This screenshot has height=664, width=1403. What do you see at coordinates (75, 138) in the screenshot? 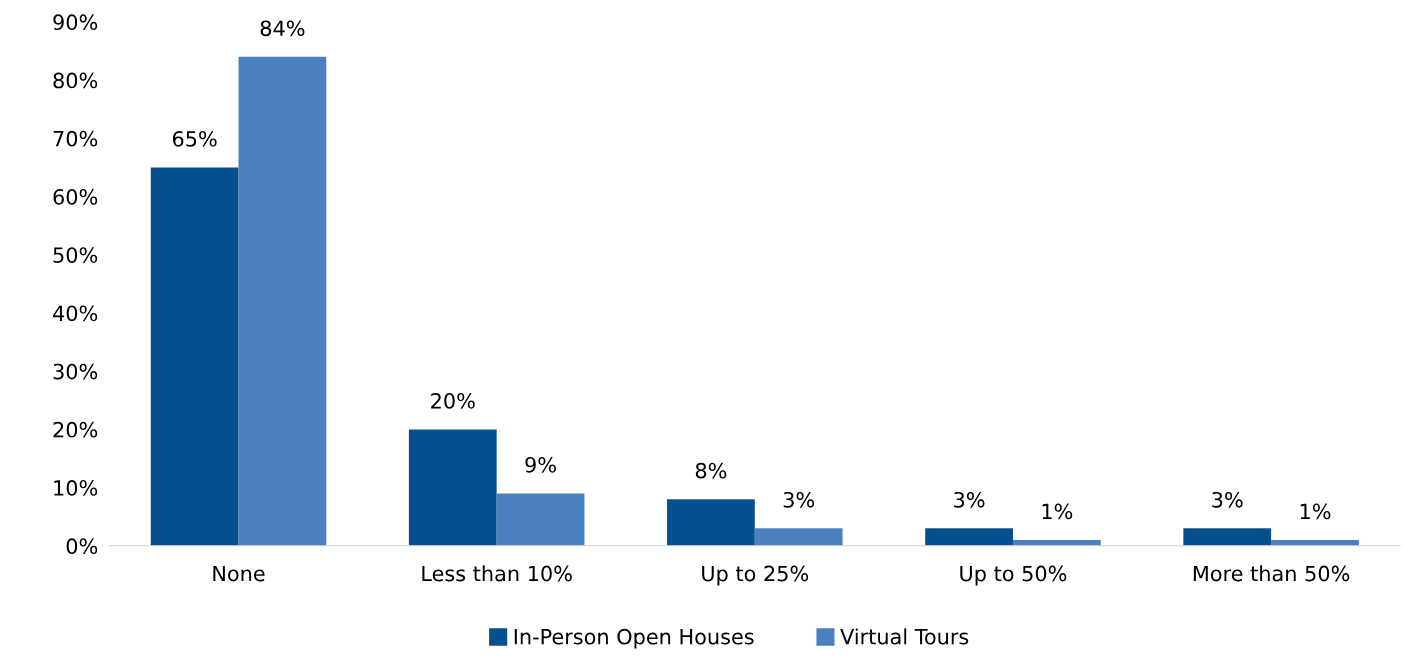
I see `y-tick-label: 70%` at bounding box center [75, 138].